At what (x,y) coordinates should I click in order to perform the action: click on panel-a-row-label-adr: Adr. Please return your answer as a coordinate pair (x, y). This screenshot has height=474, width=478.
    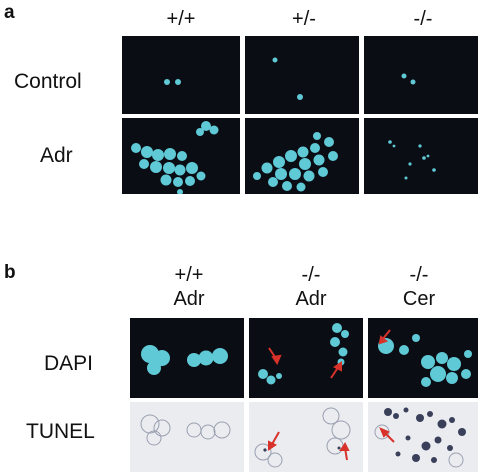
    Looking at the image, I should click on (56, 155).